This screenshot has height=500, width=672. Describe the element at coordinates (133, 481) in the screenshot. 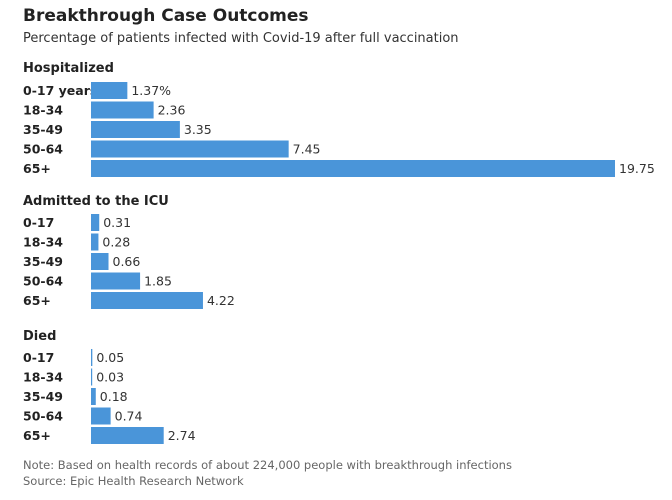

I see `footer-source: Source: Epic Health Research Network` at that location.